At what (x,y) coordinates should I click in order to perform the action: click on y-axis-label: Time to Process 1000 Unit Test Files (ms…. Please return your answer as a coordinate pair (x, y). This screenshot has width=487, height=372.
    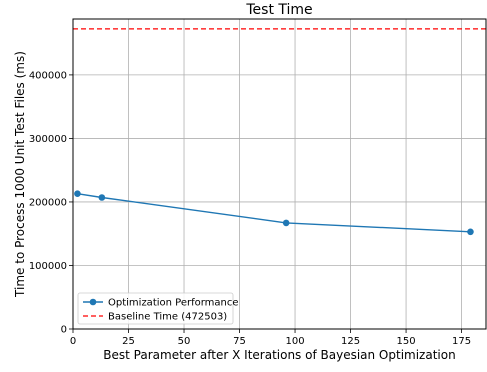
    Looking at the image, I should click on (20, 174).